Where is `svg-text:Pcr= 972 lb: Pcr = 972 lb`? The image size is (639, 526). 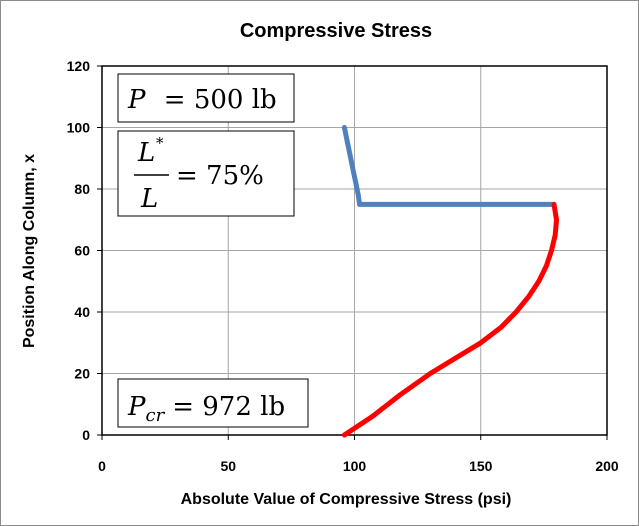
svg-text:Pcr= 972 lb: Pcr = 972 lb is located at coordinates (206, 409).